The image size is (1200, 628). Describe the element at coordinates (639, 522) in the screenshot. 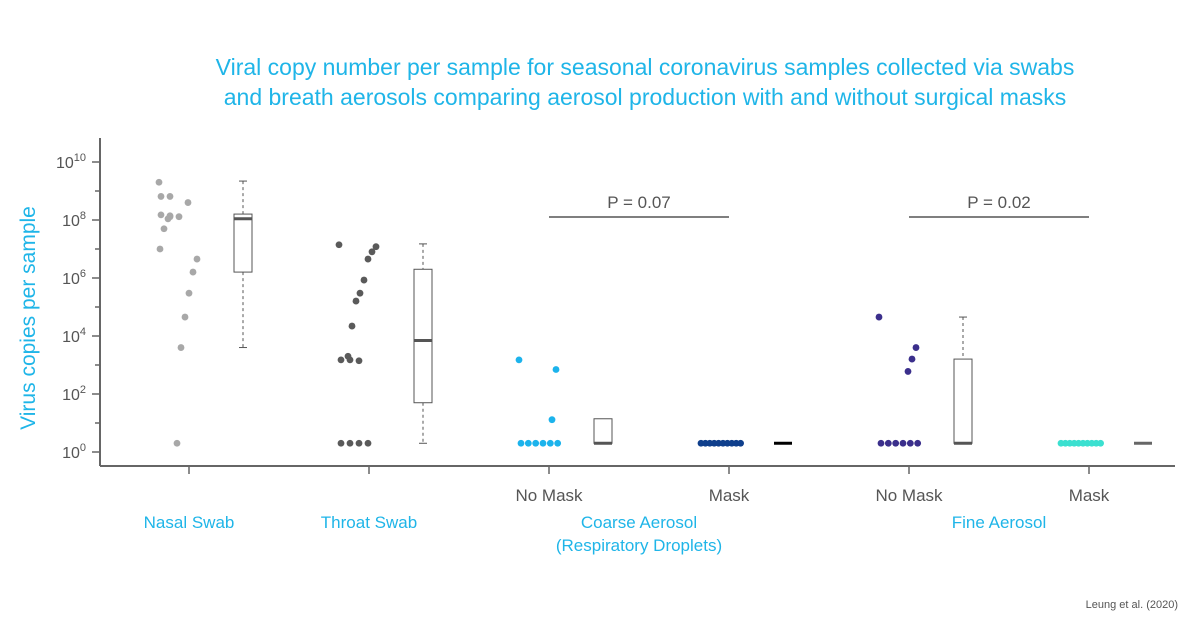

I see `category-label: Coarse Aerosol` at that location.